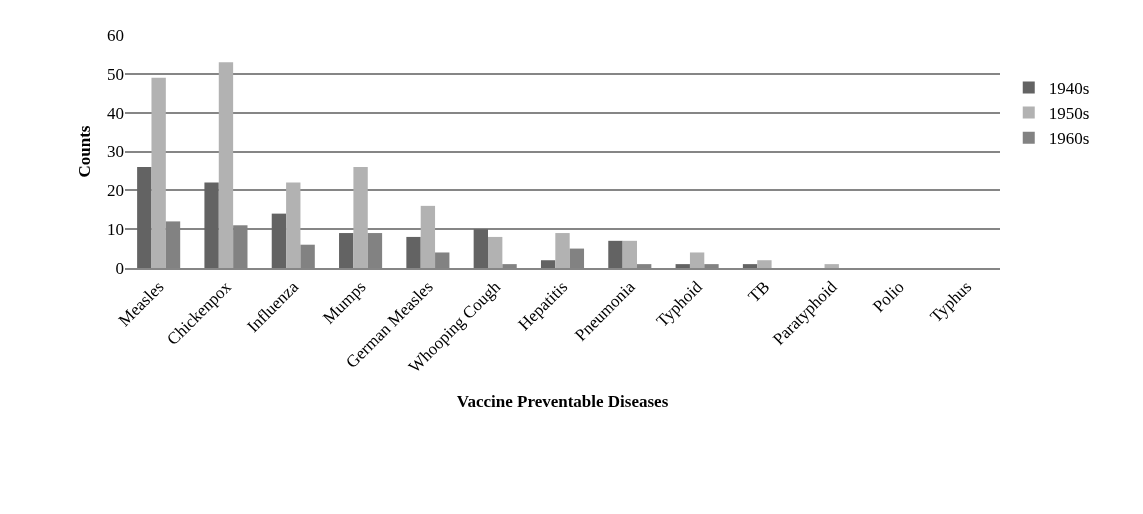  I want to click on y-tick-label: 10, so click(115, 230).